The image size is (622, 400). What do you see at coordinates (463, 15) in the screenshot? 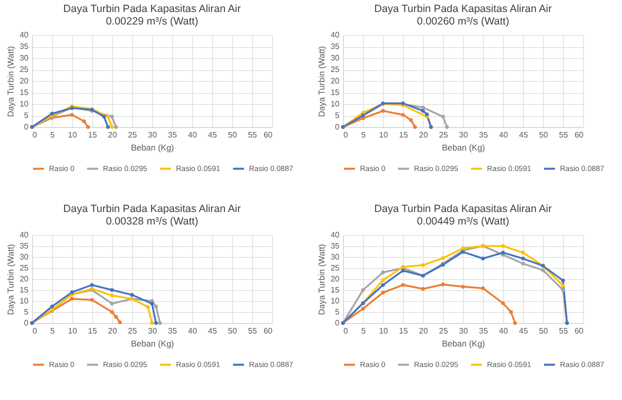
I see `chart-title: Daya Turbin Pada Kapasitas Aliran Air 0.00260 m³/s (Watt)` at bounding box center [463, 15].